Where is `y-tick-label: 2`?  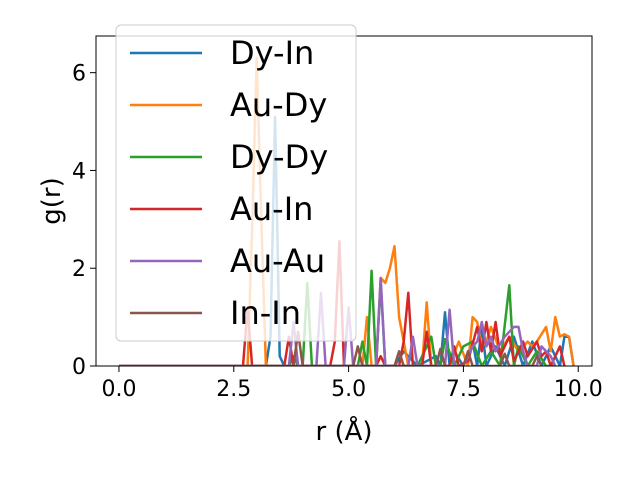
y-tick-label: 2 is located at coordinates (79, 269).